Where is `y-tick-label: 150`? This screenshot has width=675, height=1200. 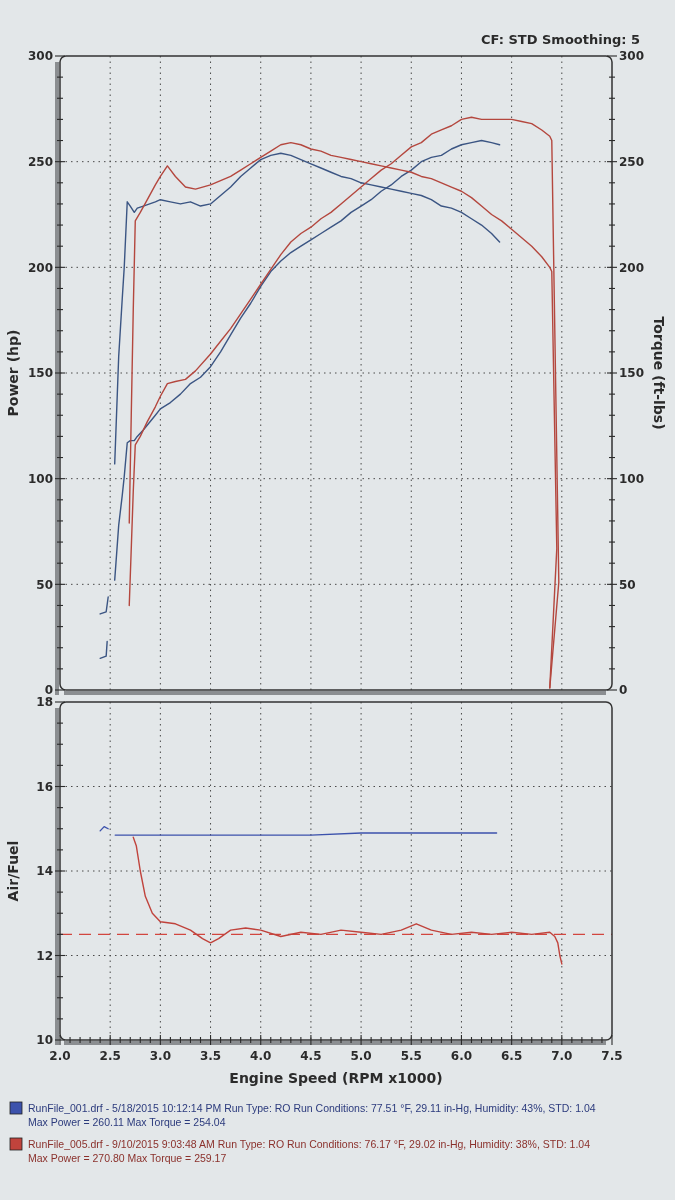 y-tick-label: 150 is located at coordinates (40, 373).